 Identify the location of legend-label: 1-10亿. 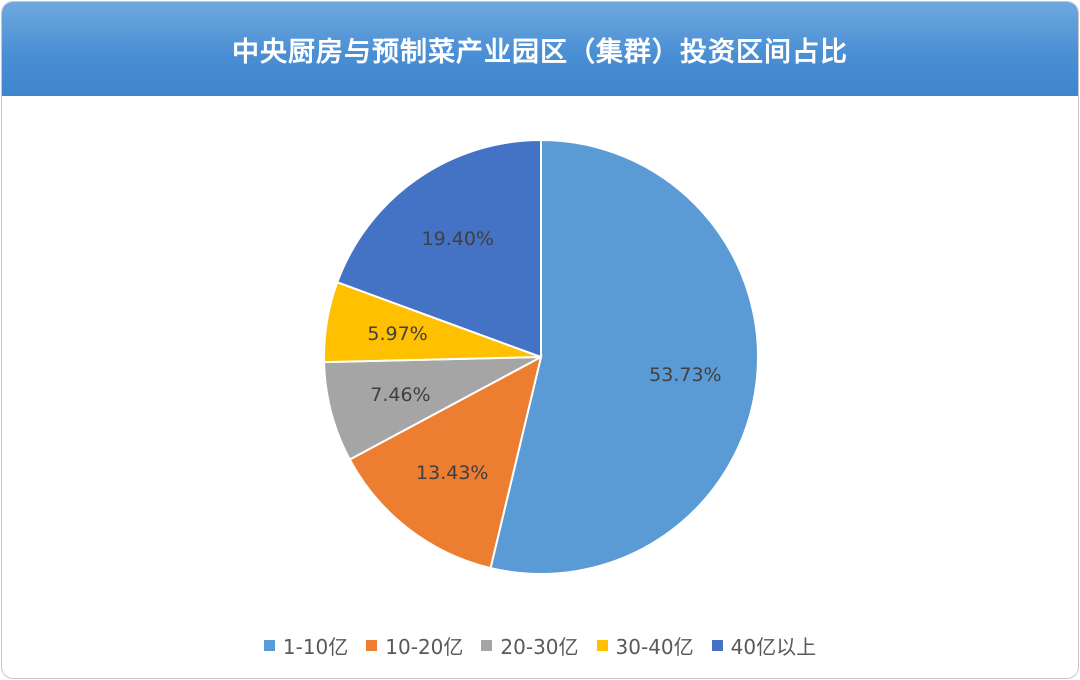
(315, 646).